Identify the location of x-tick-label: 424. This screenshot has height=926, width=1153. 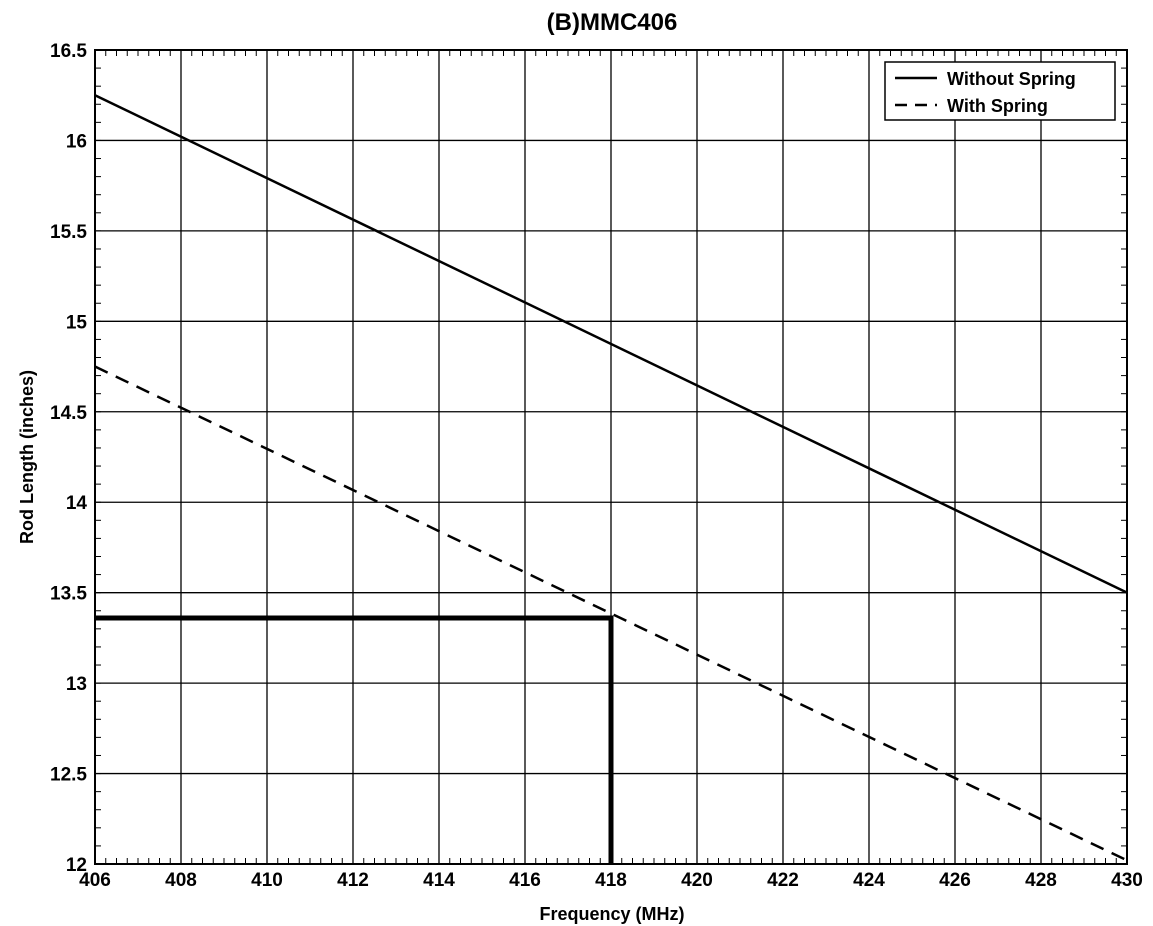
(869, 880).